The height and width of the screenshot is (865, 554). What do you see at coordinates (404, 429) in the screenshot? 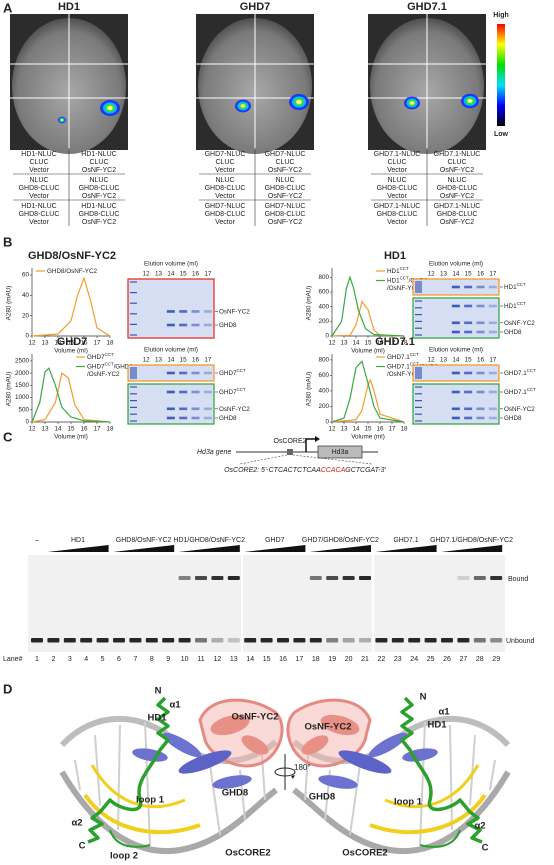
I see `x-tick-label: 18` at bounding box center [404, 429].